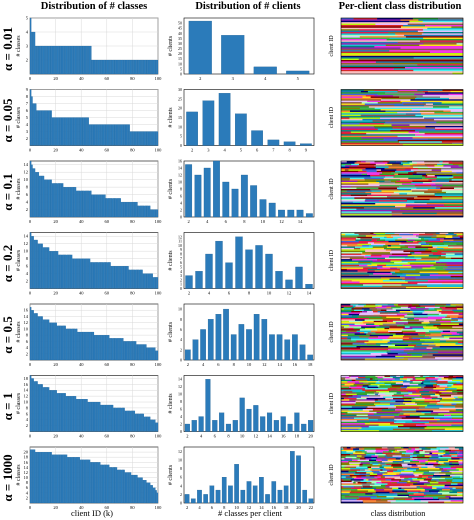  Describe the element at coordinates (200, 78) in the screenshot. I see `x-tick-label: 2` at that location.